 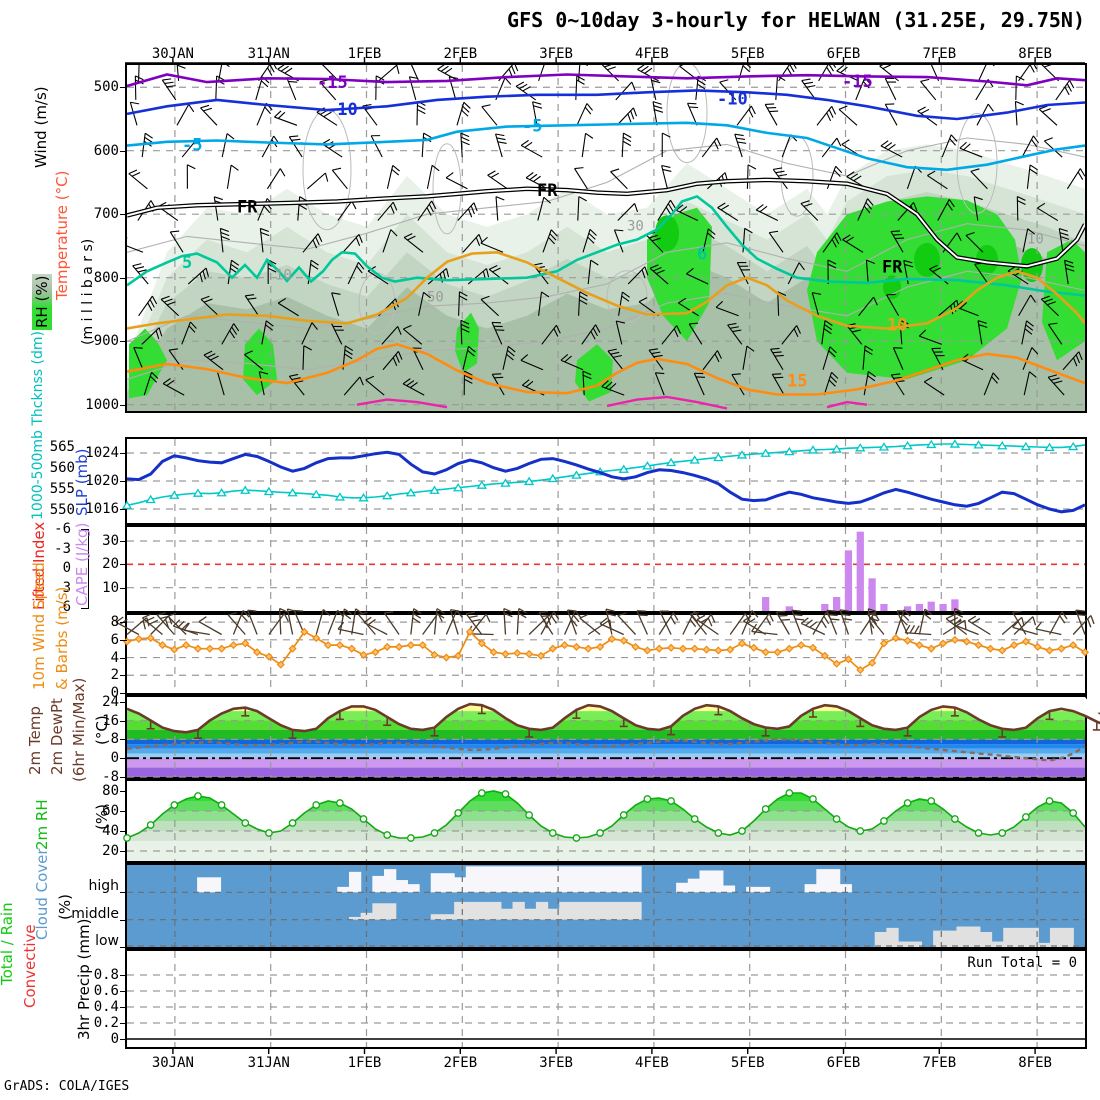 What do you see at coordinates (62, 447) in the screenshot?
I see `thickness-tick-565: 565` at bounding box center [62, 447].